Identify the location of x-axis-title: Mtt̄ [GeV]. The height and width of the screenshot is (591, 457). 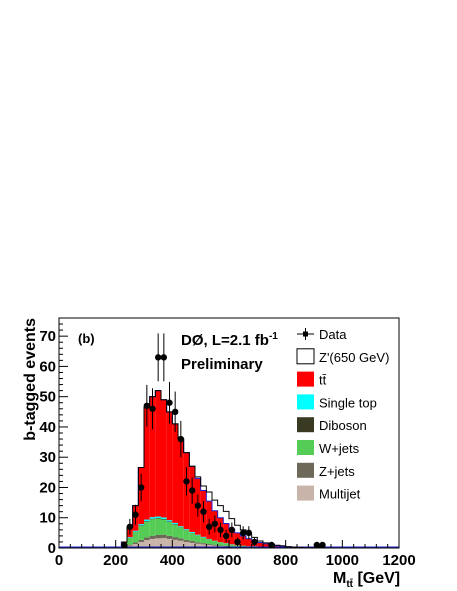
(366, 580).